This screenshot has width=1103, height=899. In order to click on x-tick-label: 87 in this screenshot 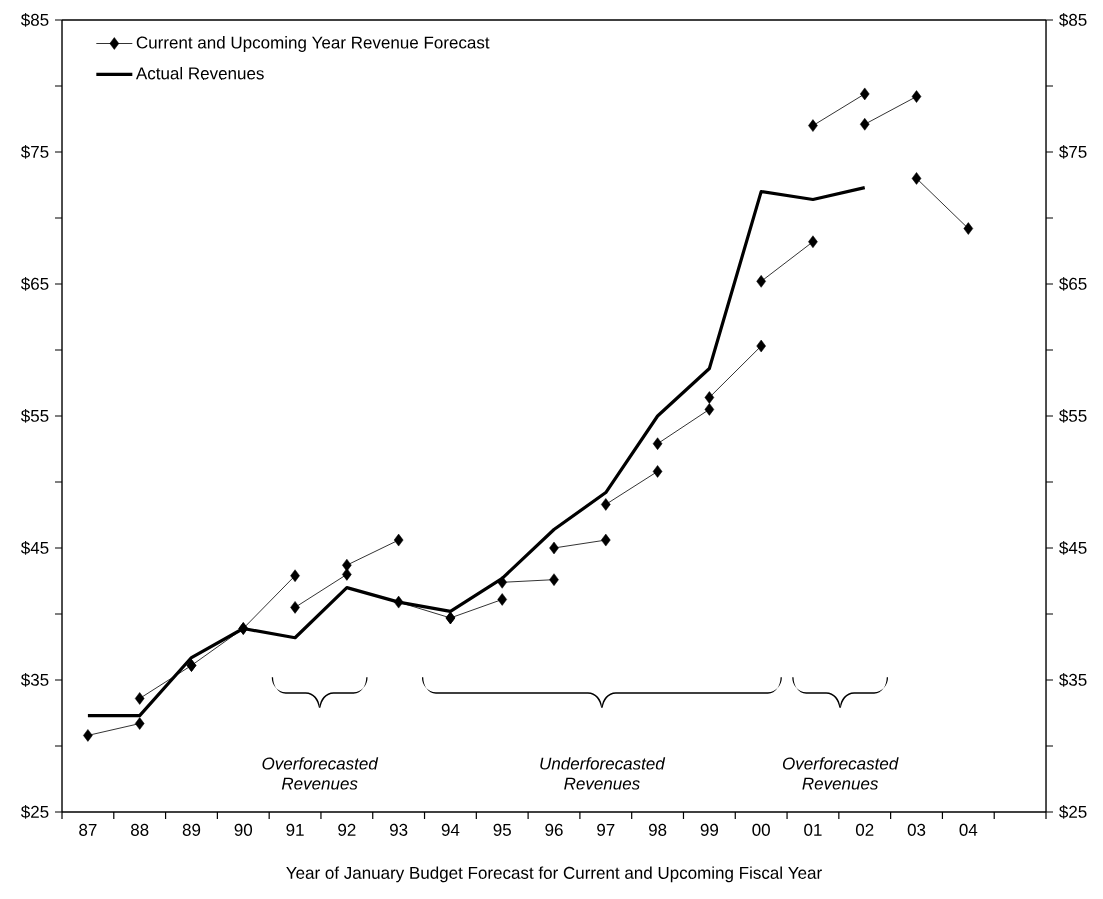, I will do `click(88, 829)`.